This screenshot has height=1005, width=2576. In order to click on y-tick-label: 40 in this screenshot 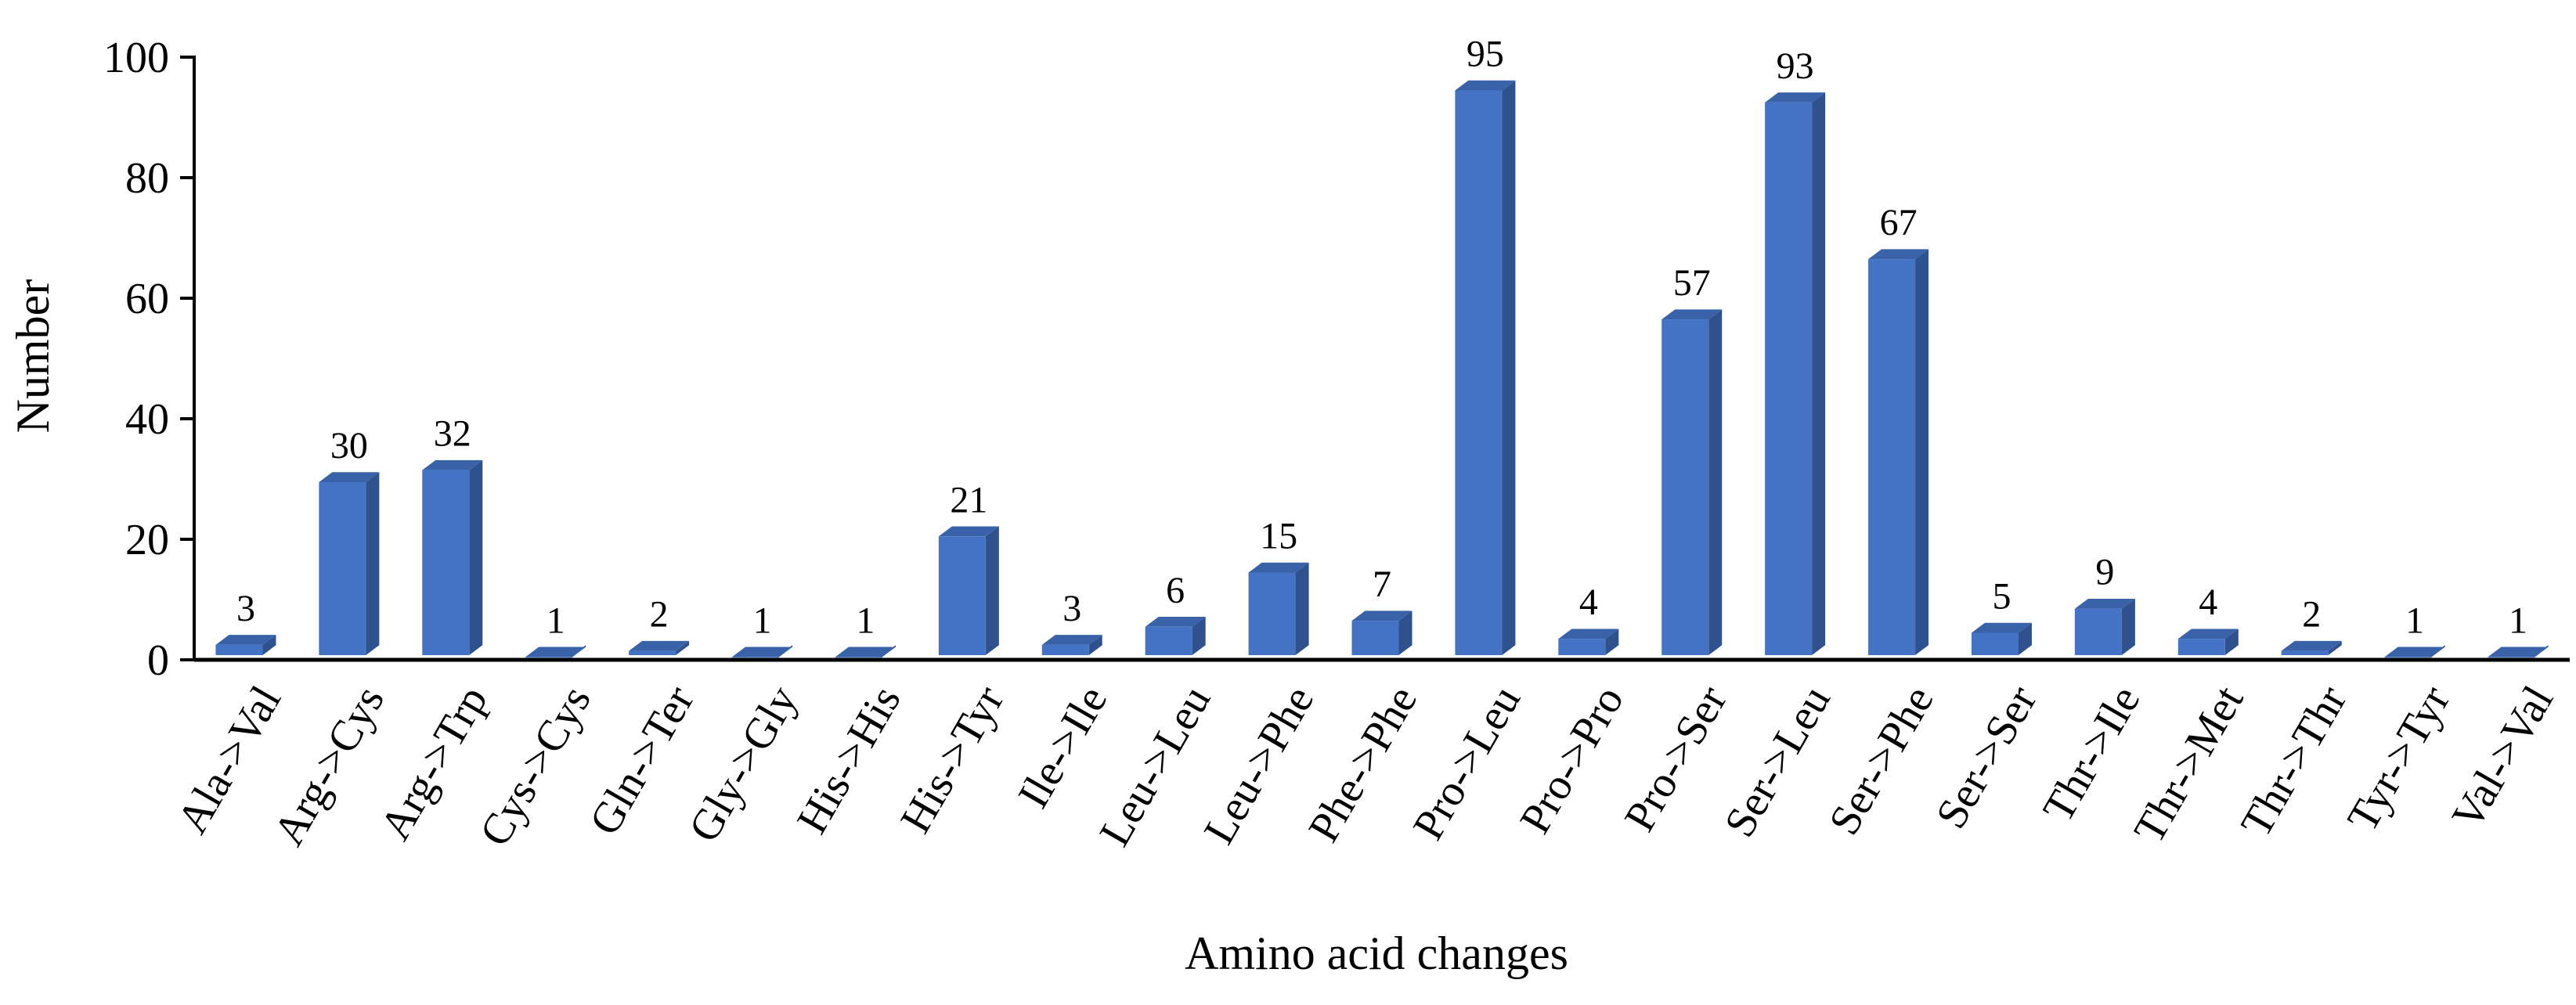, I will do `click(147, 419)`.